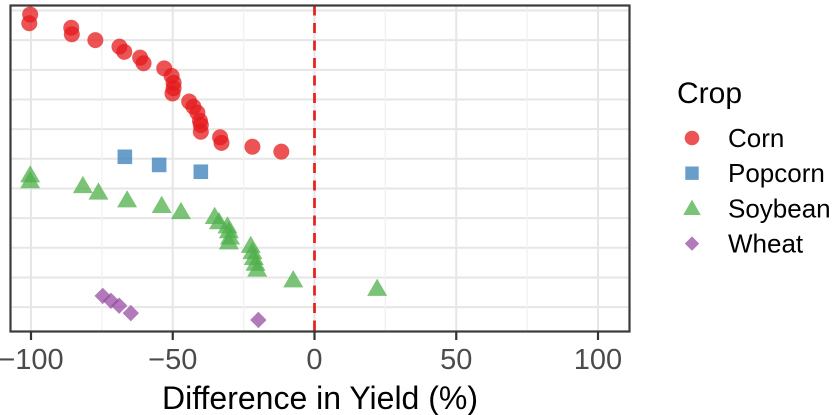  I want to click on legend-label-wheat: Wheat, so click(766, 244).